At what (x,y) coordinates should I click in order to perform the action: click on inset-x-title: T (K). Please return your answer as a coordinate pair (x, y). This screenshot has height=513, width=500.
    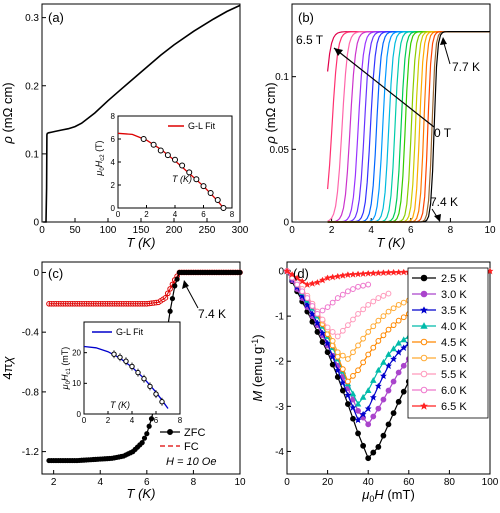
    Looking at the image, I should click on (182, 179).